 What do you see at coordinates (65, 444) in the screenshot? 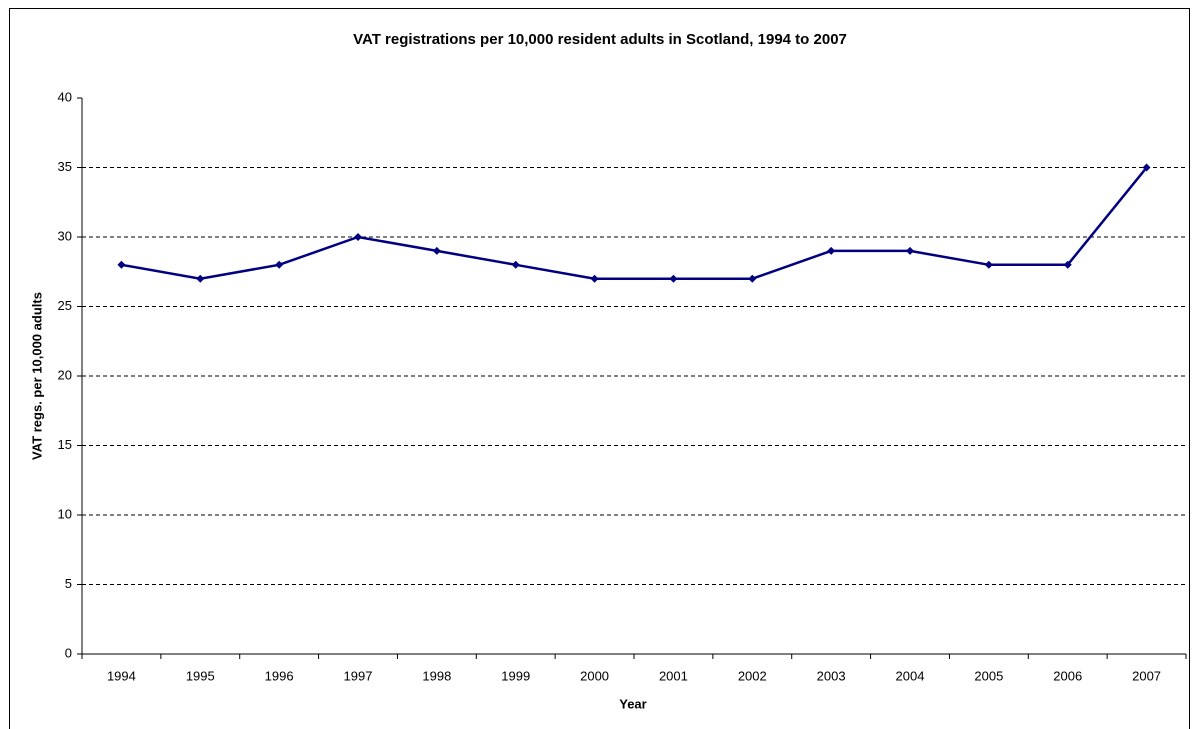
I see `y-tick-label: 15` at bounding box center [65, 444].